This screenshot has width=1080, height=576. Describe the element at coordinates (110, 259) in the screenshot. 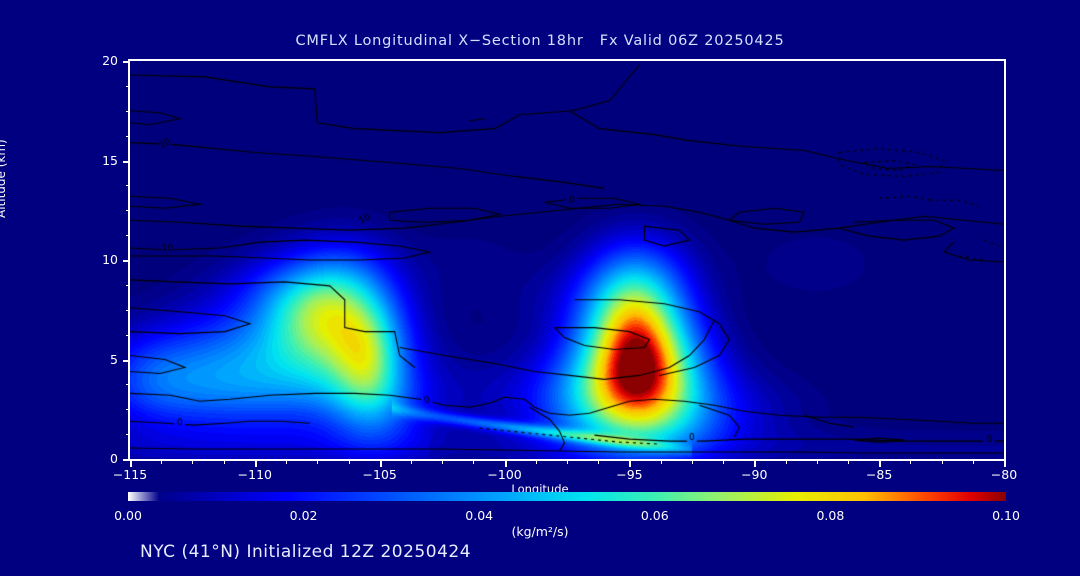

I see `y-axis-tick-label: 10` at that location.